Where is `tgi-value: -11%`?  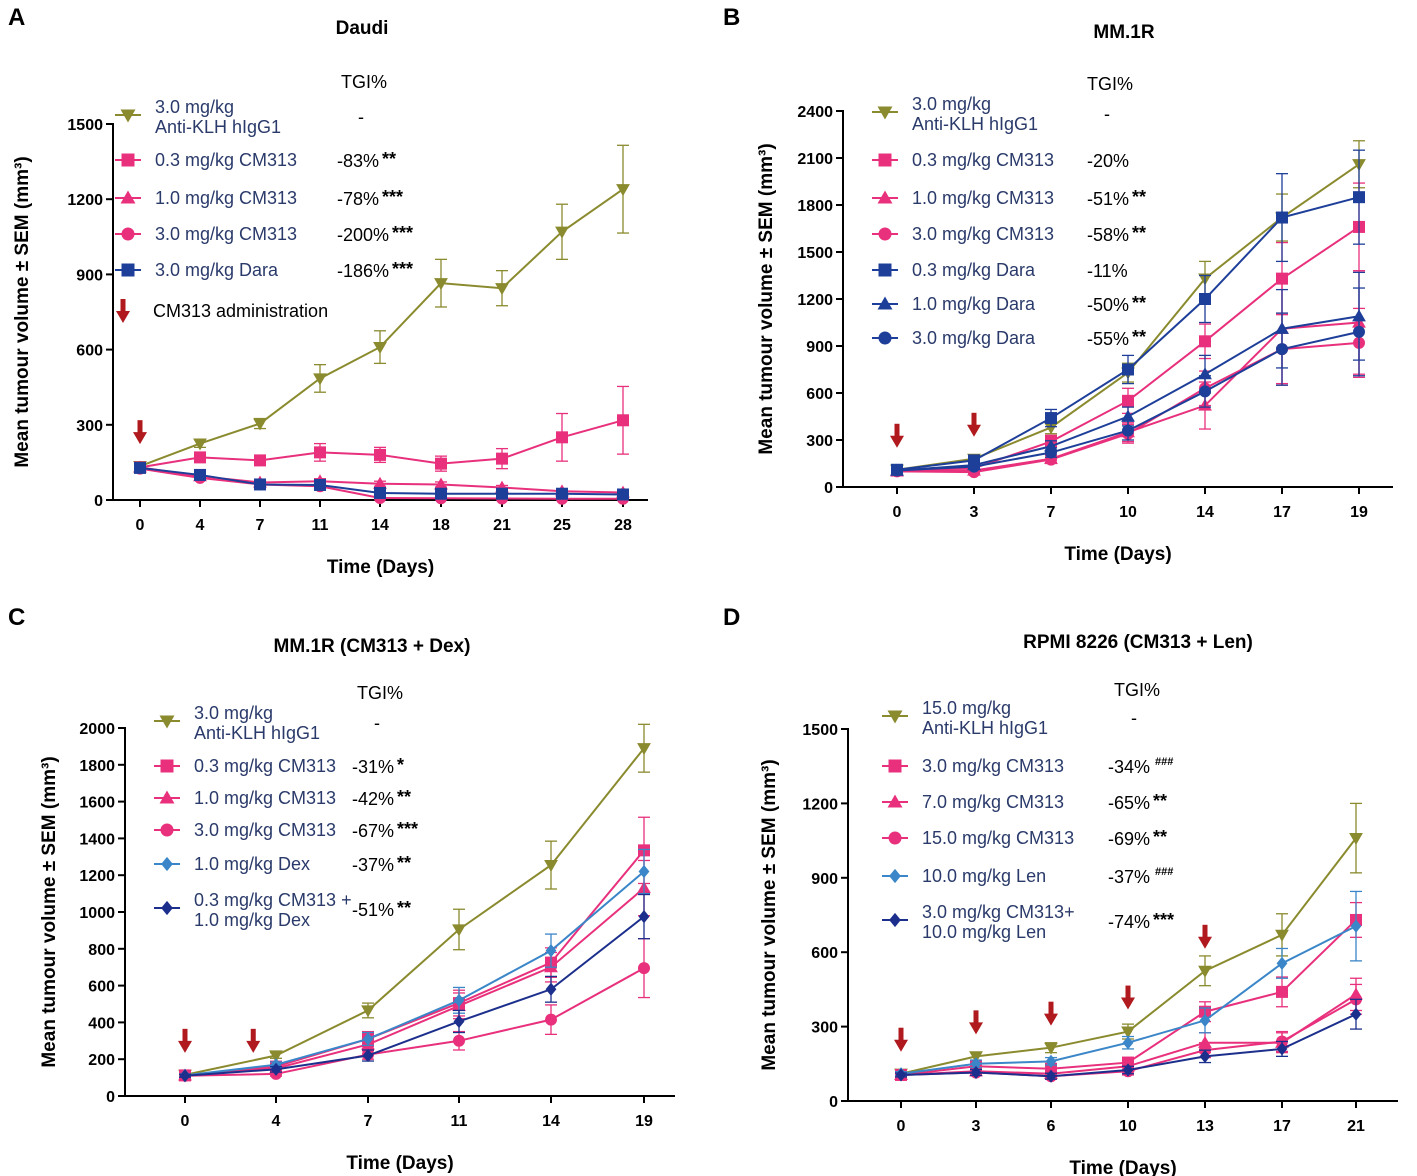
tgi-value: -11% is located at coordinates (1107, 271).